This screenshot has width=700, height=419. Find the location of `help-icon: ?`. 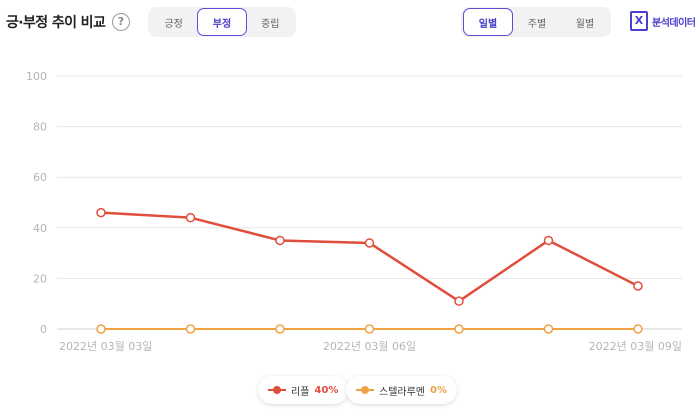

help-icon: ? is located at coordinates (121, 22).